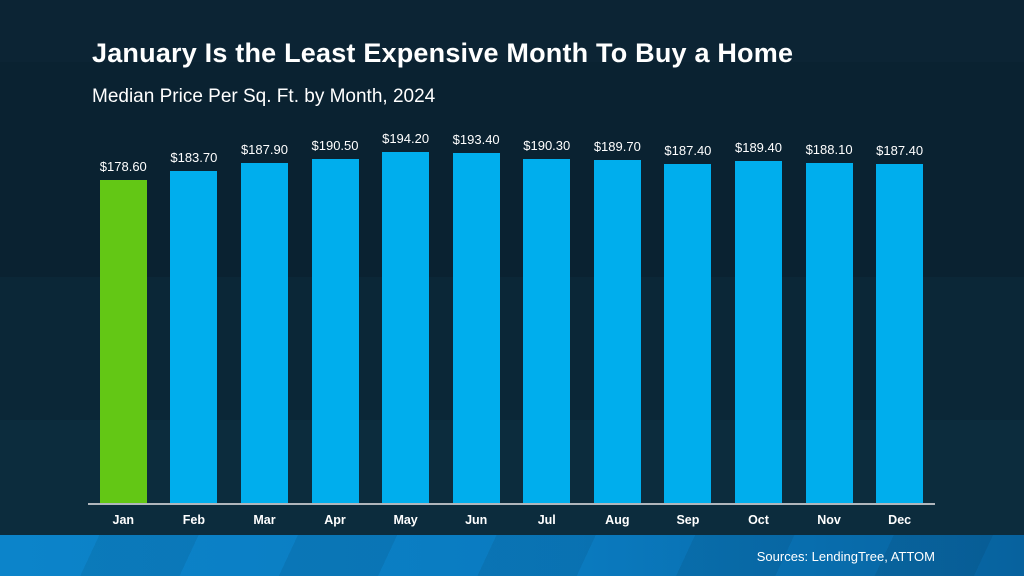  Describe the element at coordinates (617, 520) in the screenshot. I see `month-label: Aug` at that location.